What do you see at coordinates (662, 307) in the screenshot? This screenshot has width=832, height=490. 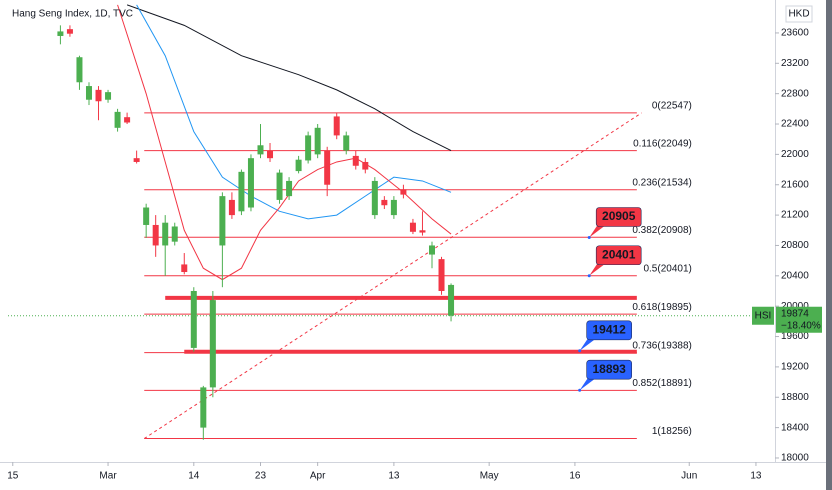 I see `fib-label: 0.618(19895)` at bounding box center [662, 307].